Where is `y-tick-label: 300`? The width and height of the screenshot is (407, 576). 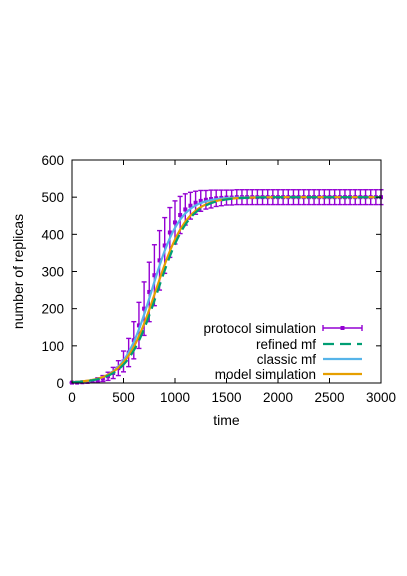 y-tick-label: 300 is located at coordinates (52, 272).